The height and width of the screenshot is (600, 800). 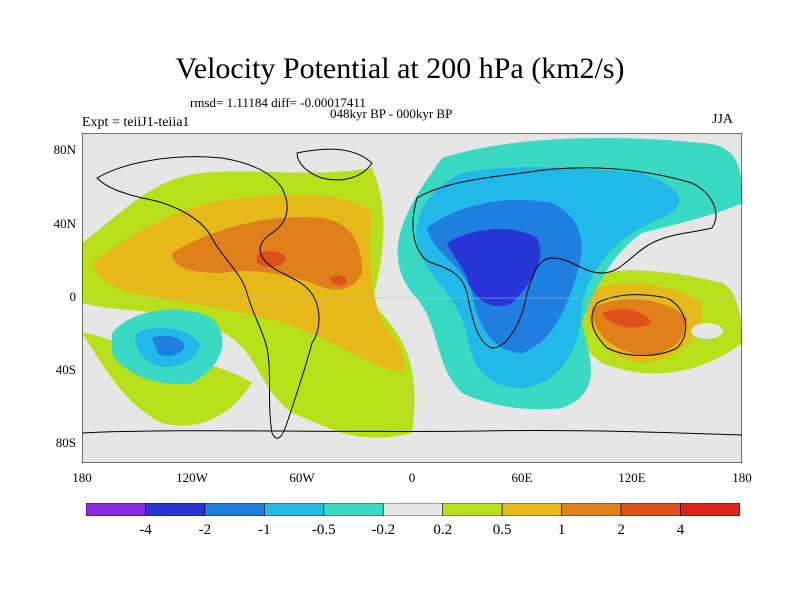 What do you see at coordinates (391, 113) in the screenshot?
I see `period-line: 048kyr BP - 000kyr BP` at bounding box center [391, 113].